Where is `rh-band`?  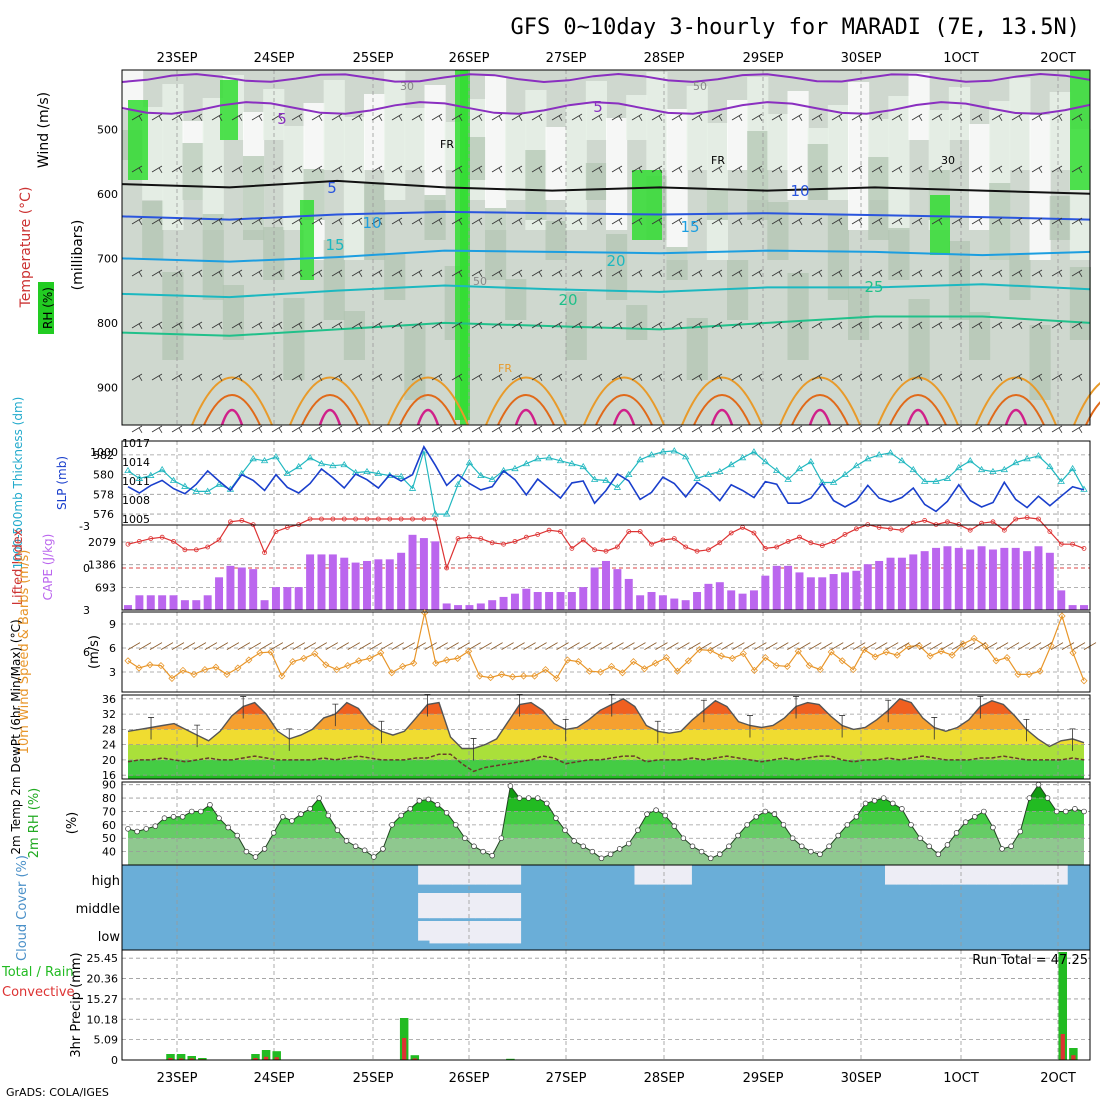
rh-band is located at coordinates (606, 791).